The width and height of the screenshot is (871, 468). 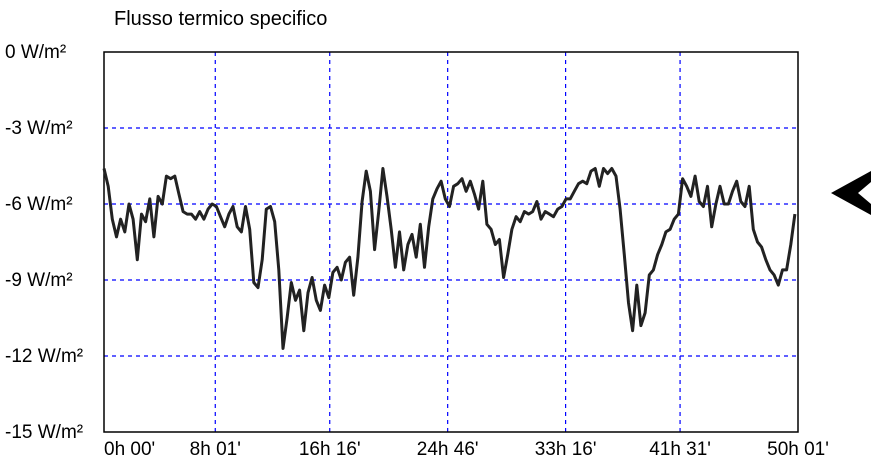 What do you see at coordinates (215, 449) in the screenshot?
I see `x-tick-label: 8h 01'` at bounding box center [215, 449].